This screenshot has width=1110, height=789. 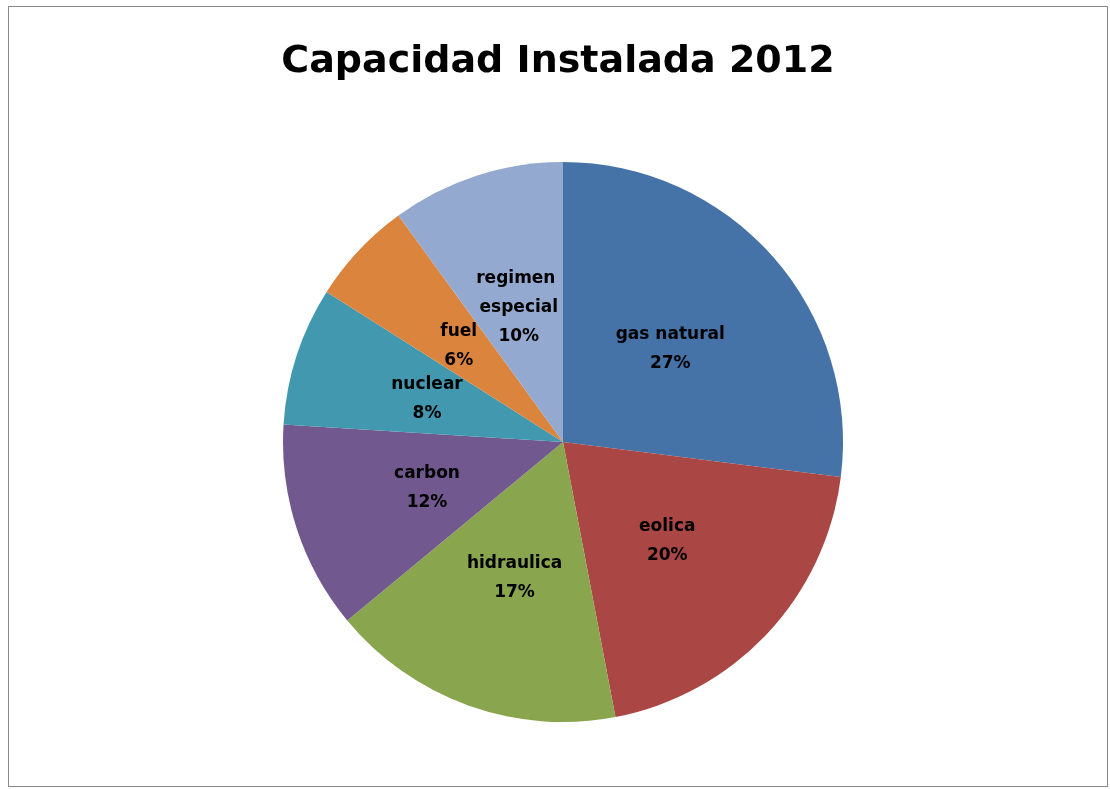 What do you see at coordinates (519, 291) in the screenshot?
I see `slice-label: regimen especial` at bounding box center [519, 291].